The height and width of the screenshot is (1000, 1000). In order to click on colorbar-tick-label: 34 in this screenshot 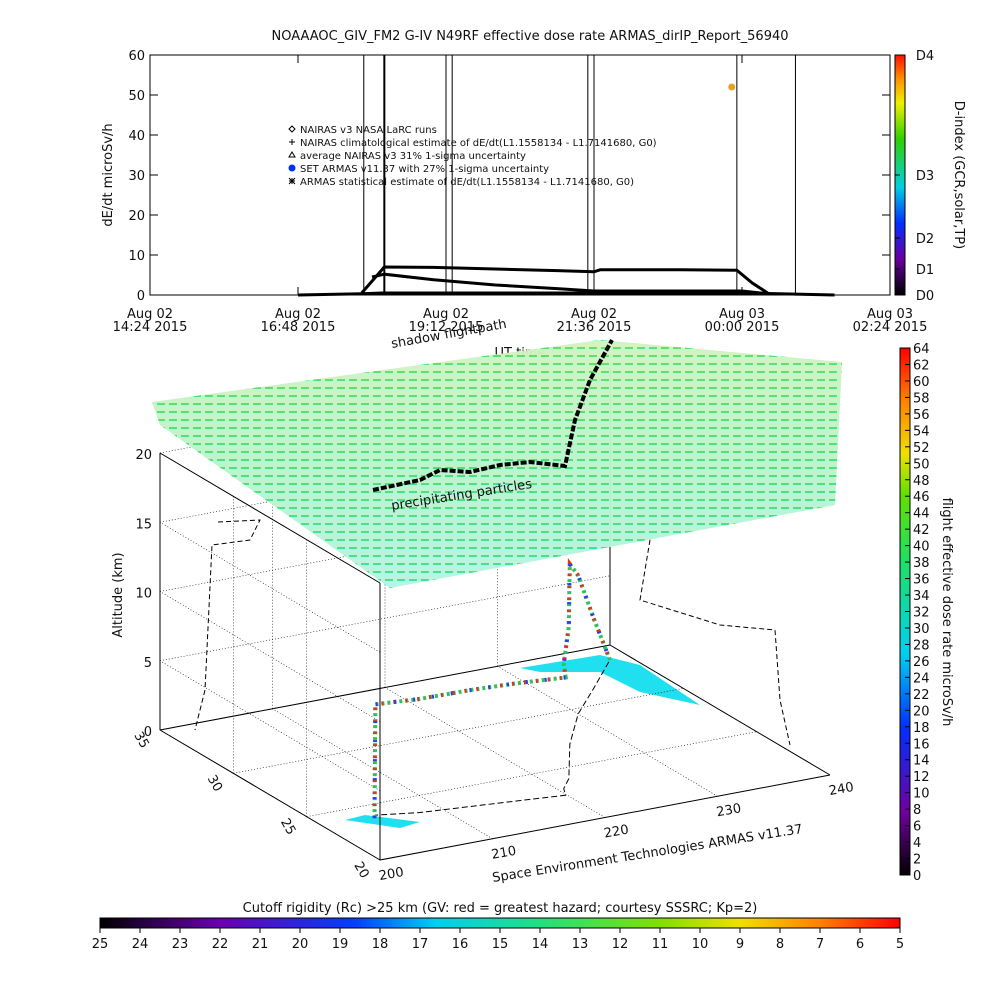, I will do `click(921, 596)`.